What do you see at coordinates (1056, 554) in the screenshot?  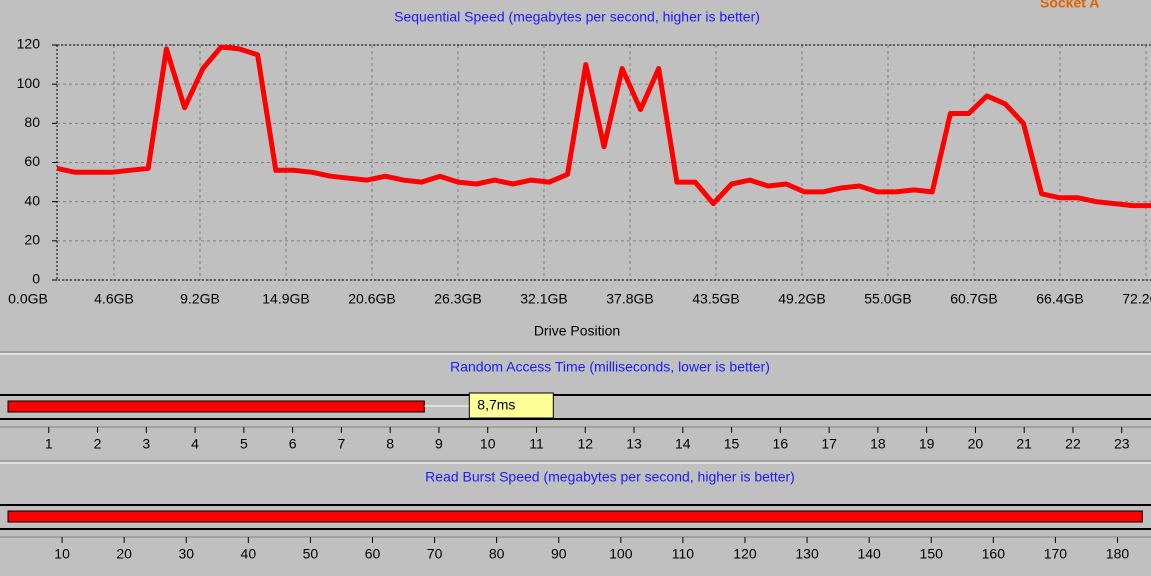 I see `x-tick-label: 170` at bounding box center [1056, 554].